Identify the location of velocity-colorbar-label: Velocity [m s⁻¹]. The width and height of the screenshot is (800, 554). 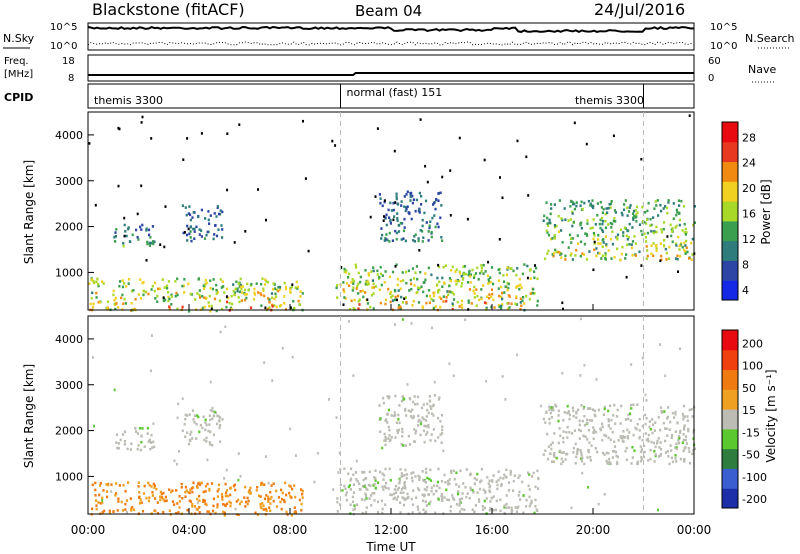
(771, 415).